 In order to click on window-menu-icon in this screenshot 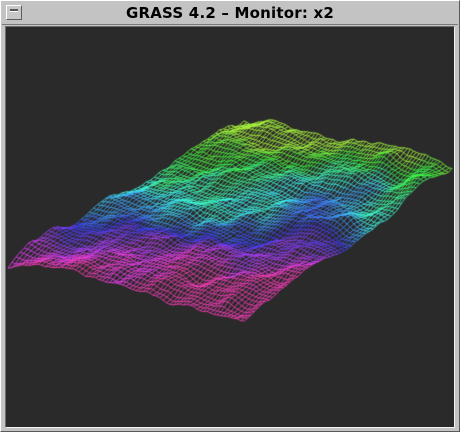, I will do `click(14, 10)`.